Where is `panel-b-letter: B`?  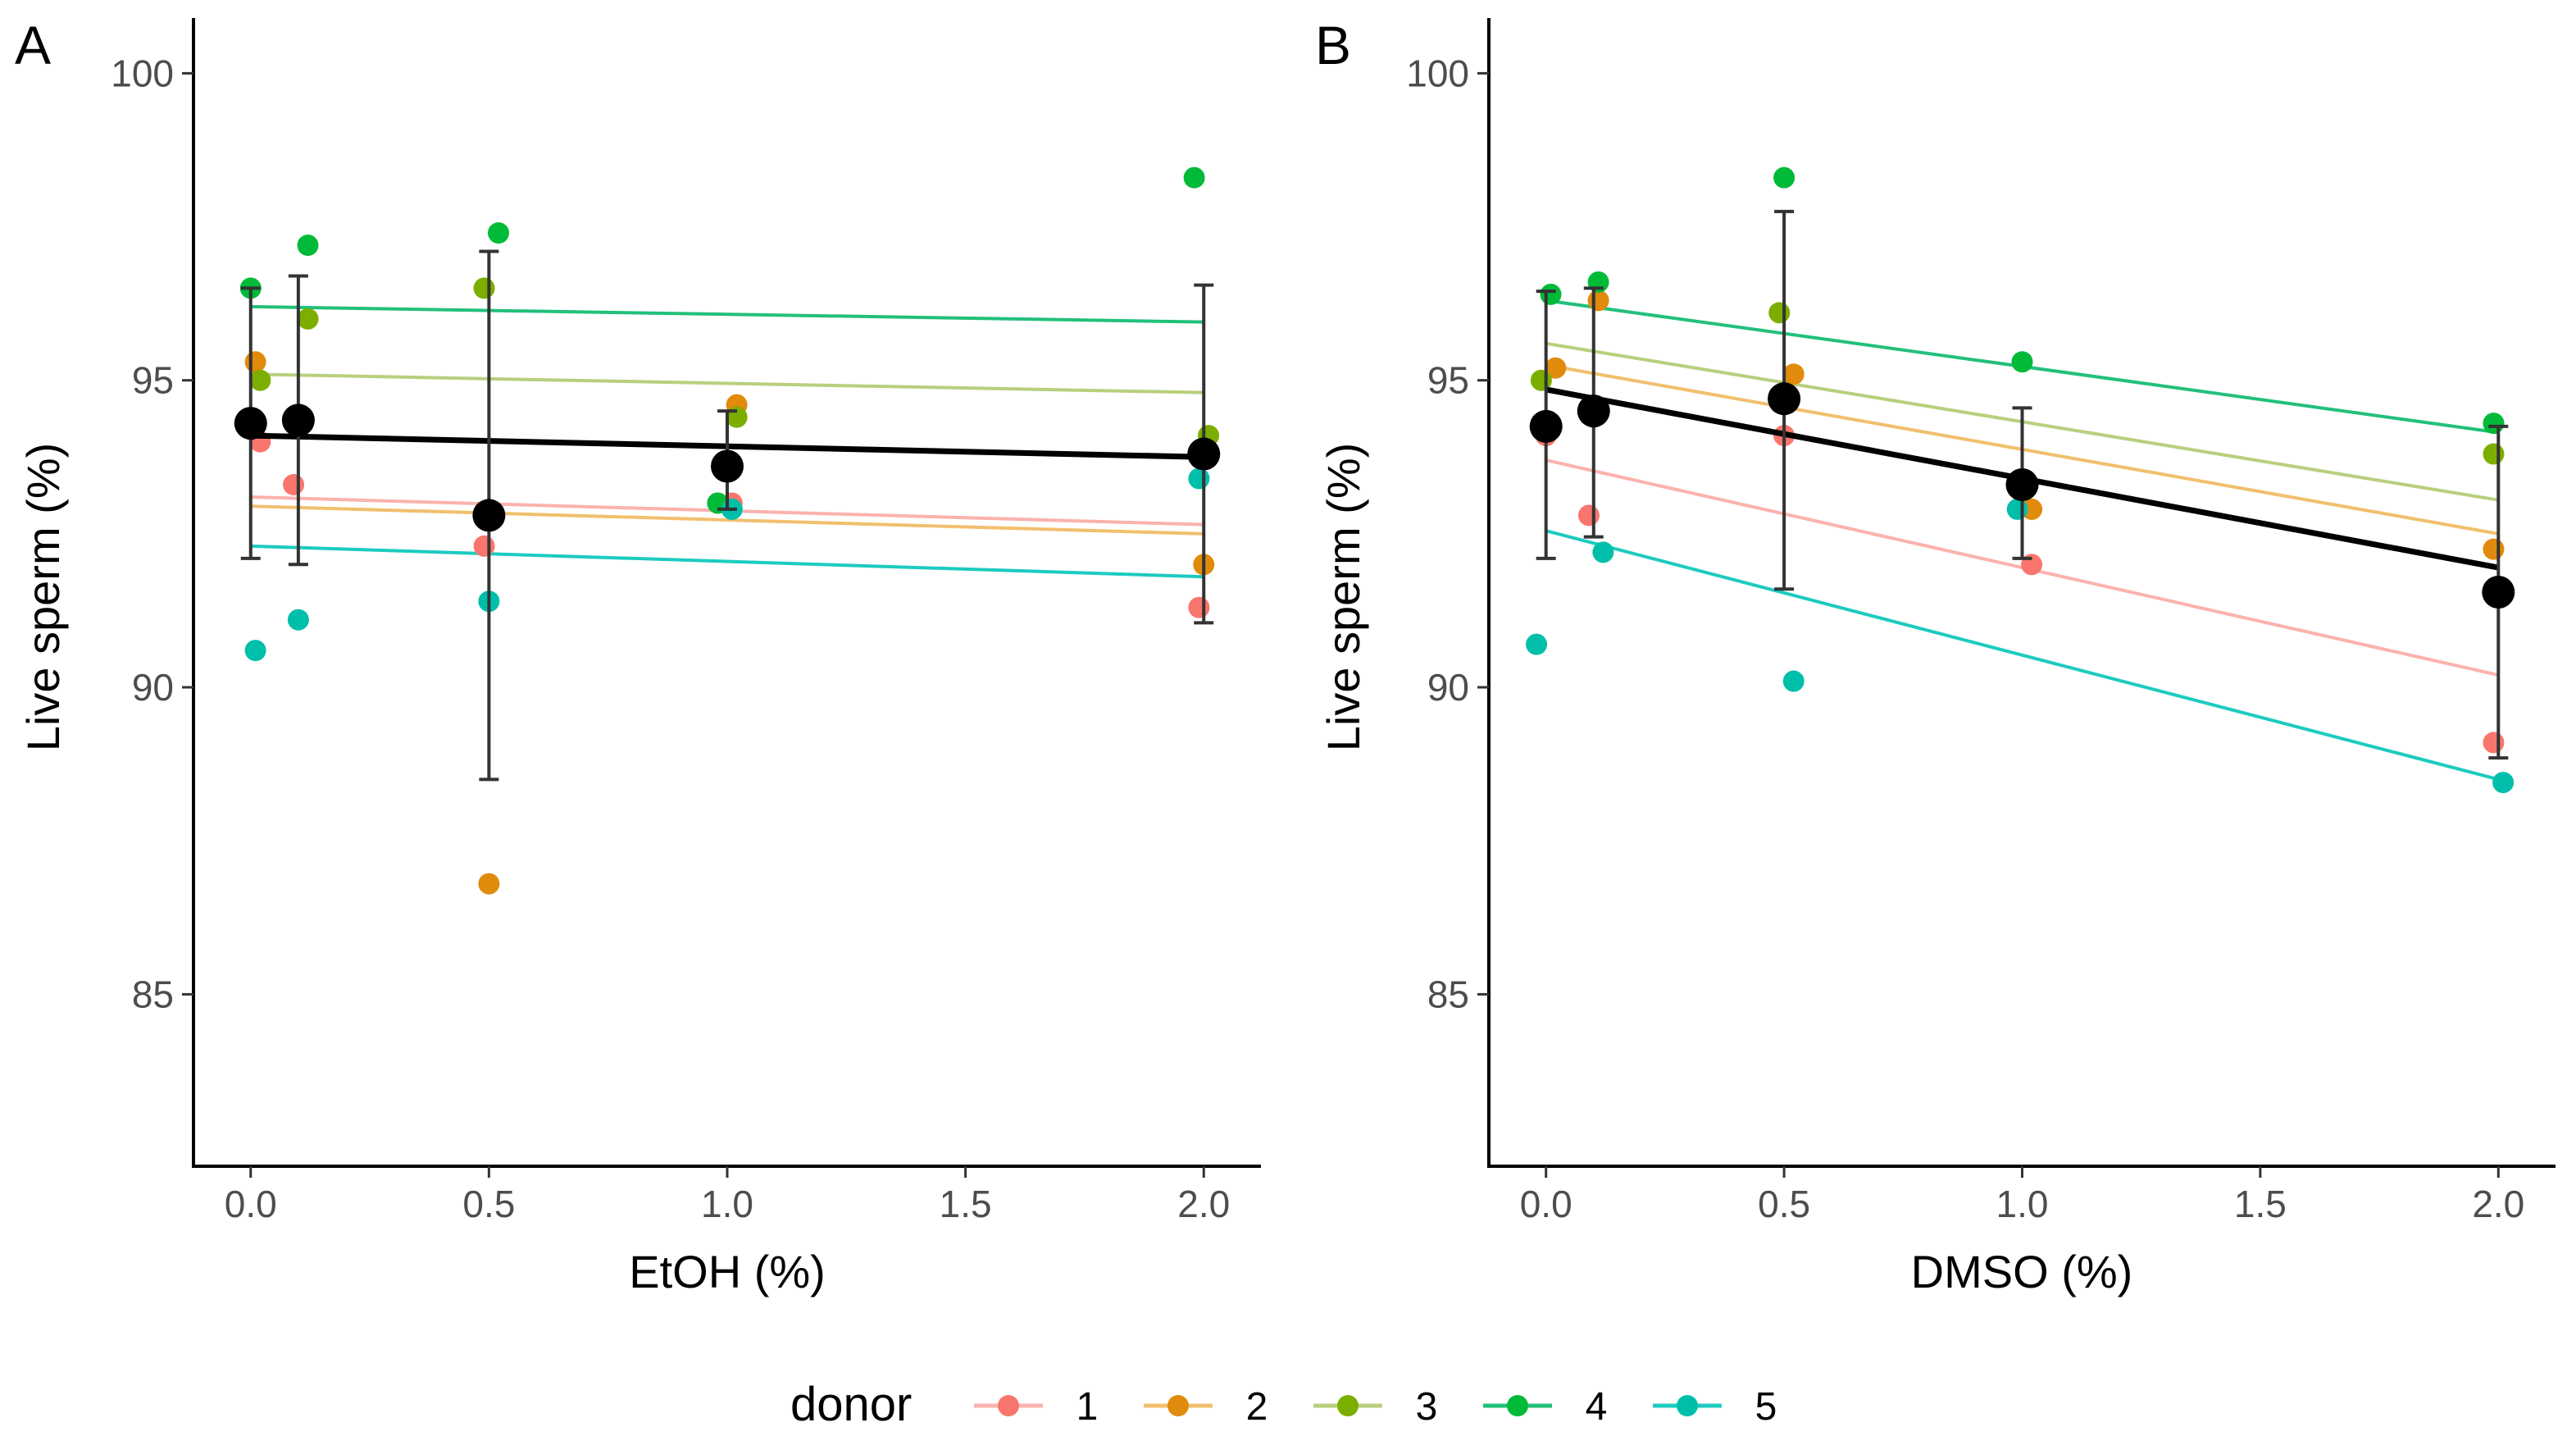
panel-b-letter: B is located at coordinates (1333, 45).